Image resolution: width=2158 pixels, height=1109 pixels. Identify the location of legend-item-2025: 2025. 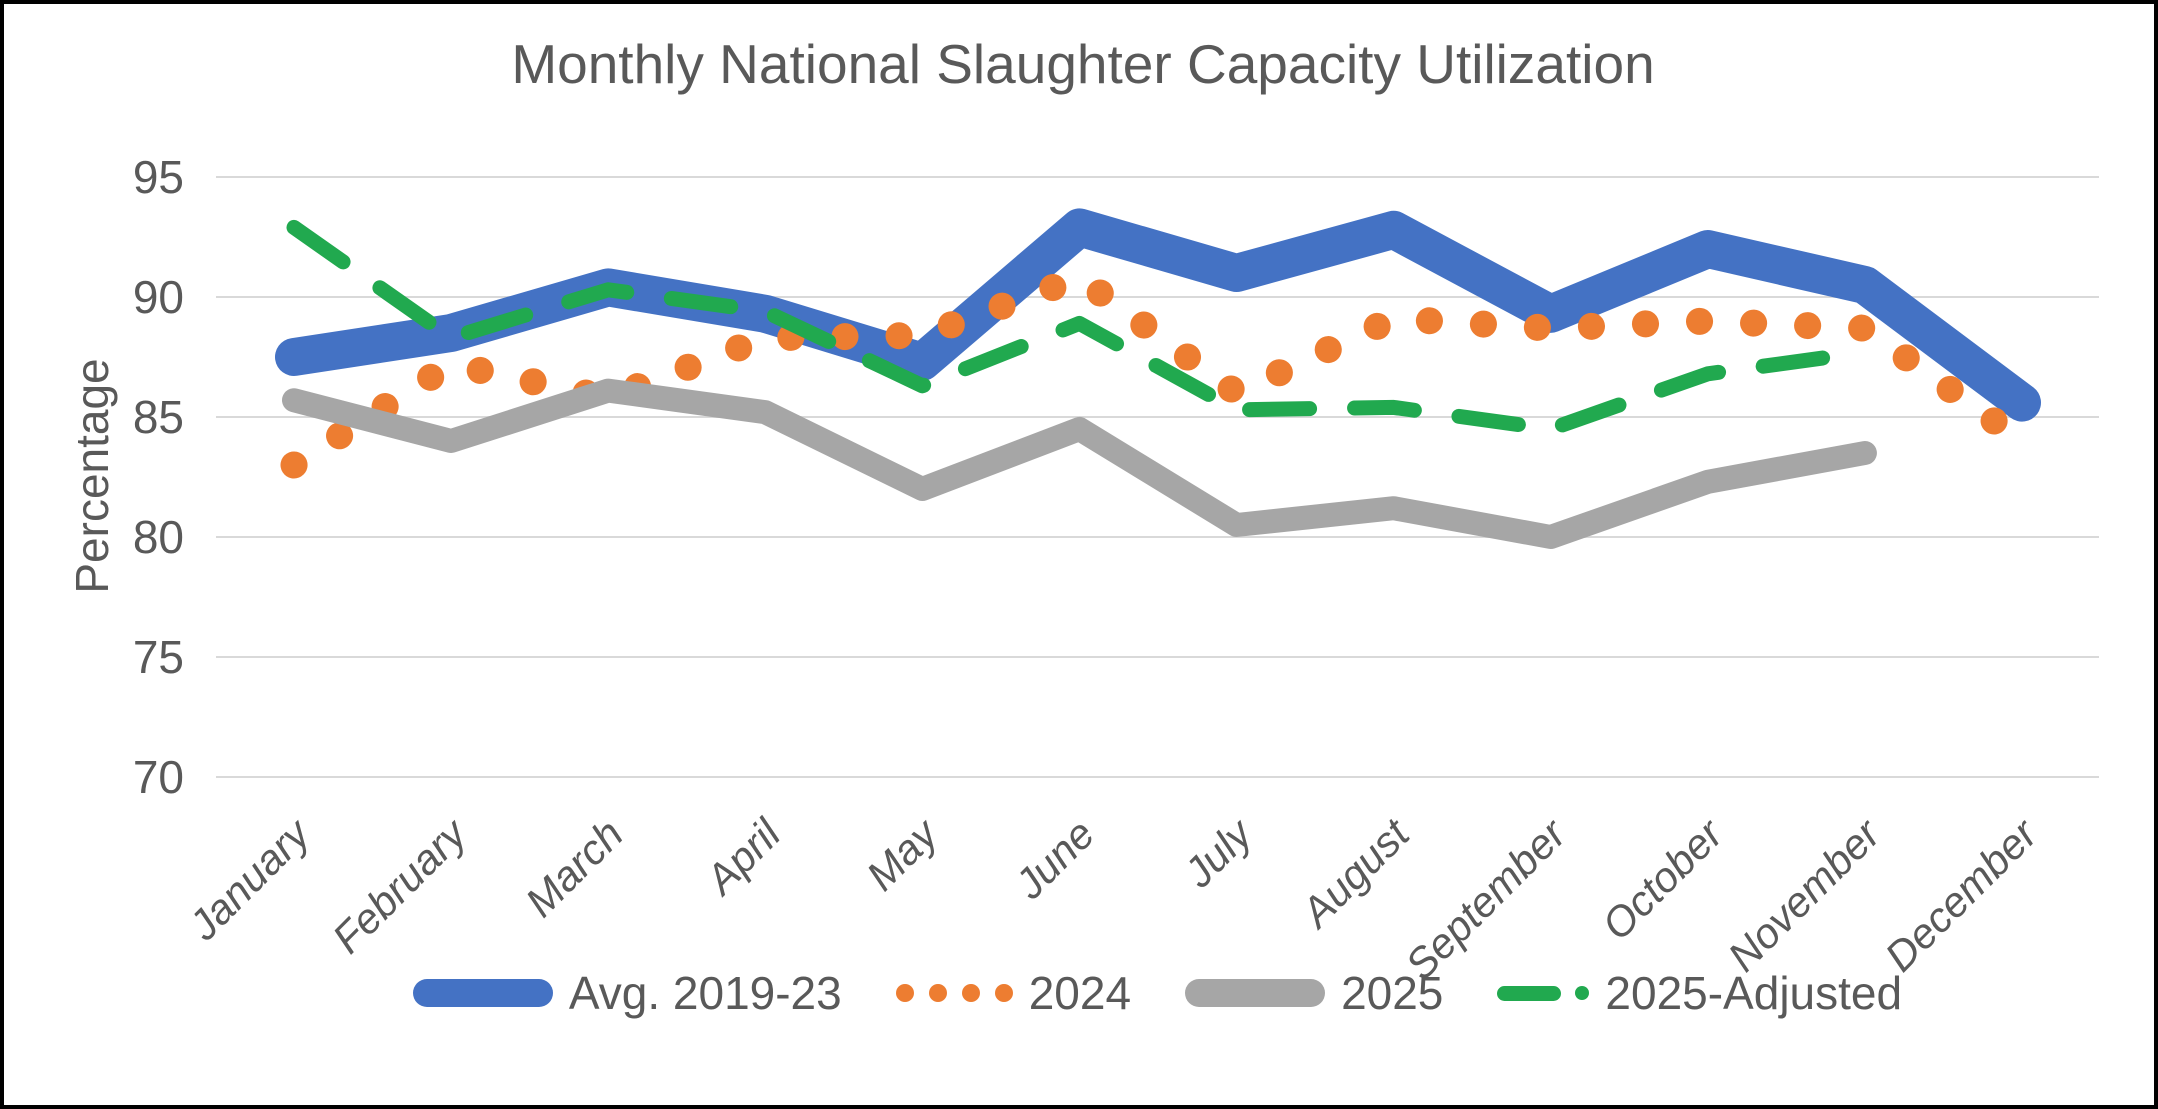
(1314, 993).